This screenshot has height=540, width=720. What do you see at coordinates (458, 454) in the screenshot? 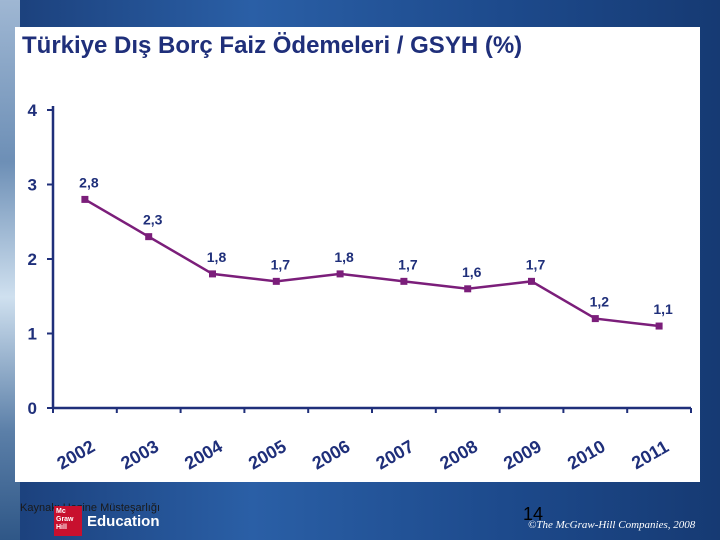
I see `x-tick-label: 2008` at bounding box center [458, 454].